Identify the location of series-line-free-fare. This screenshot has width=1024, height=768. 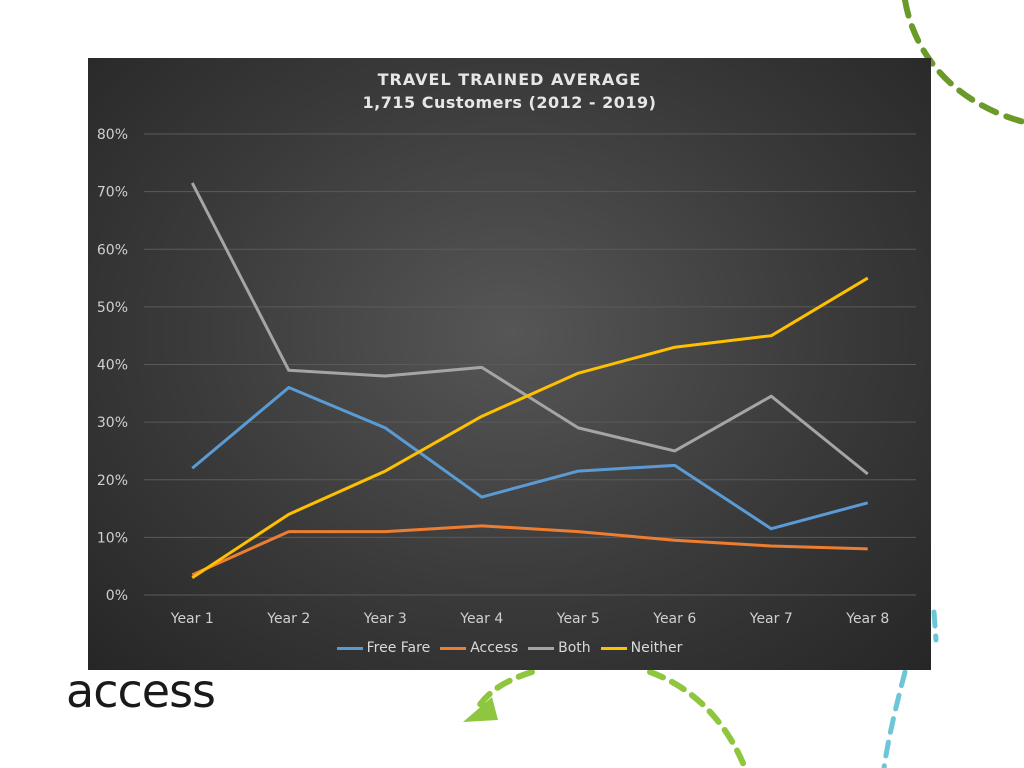
(530, 458).